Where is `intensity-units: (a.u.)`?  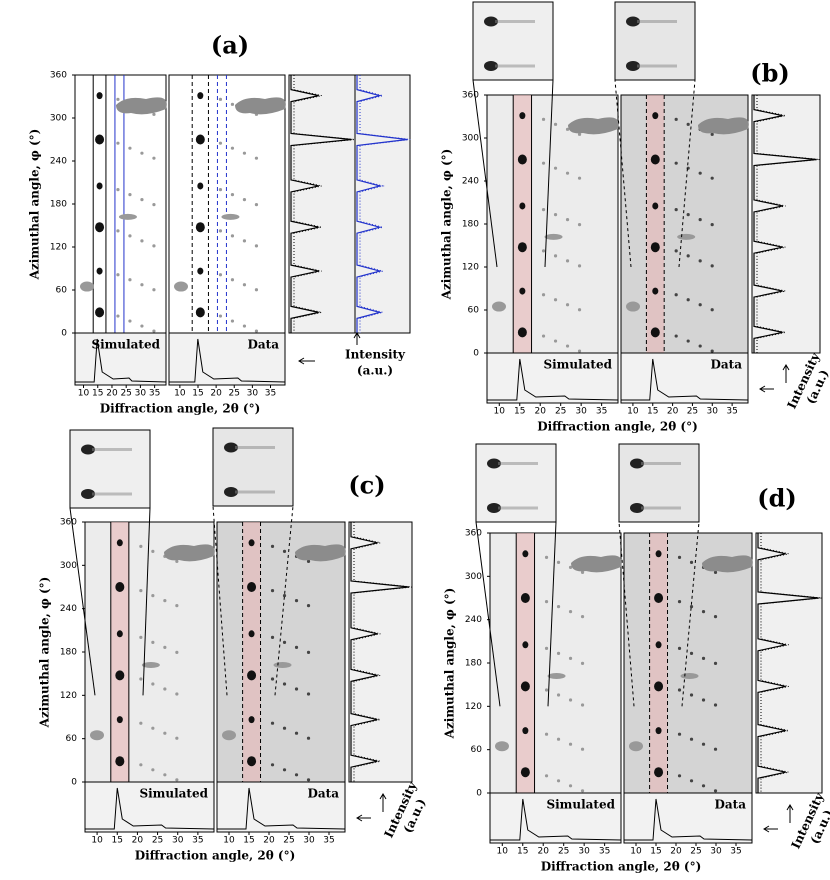
intensity-units: (a.u.) is located at coordinates (375, 371).